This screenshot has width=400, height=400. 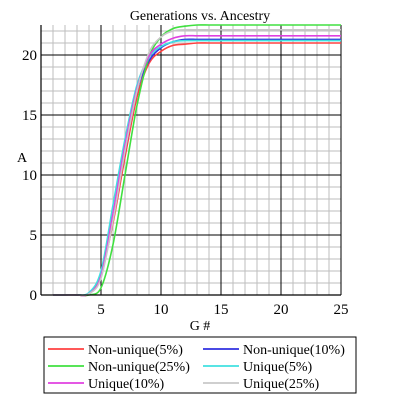 I want to click on x-tick-label: 15, so click(x=221, y=310).